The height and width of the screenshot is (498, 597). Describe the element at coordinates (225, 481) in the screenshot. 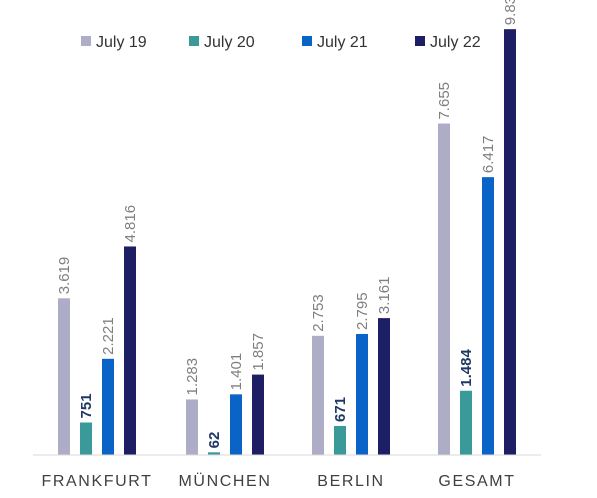

I see `category-label-münchen: MÜNCHEN` at that location.